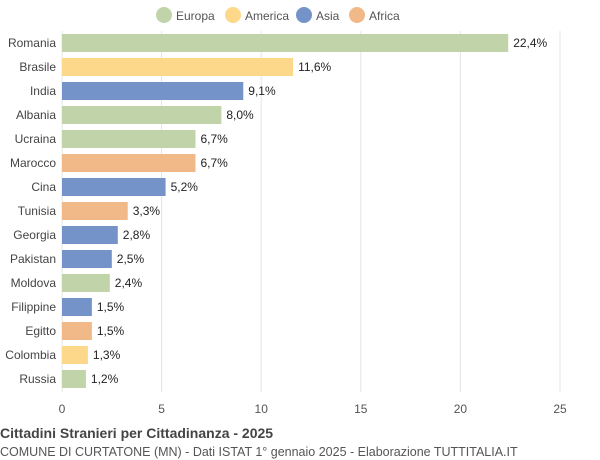 The image size is (600, 460). What do you see at coordinates (267, 16) in the screenshot?
I see `legend-label: America` at bounding box center [267, 16].